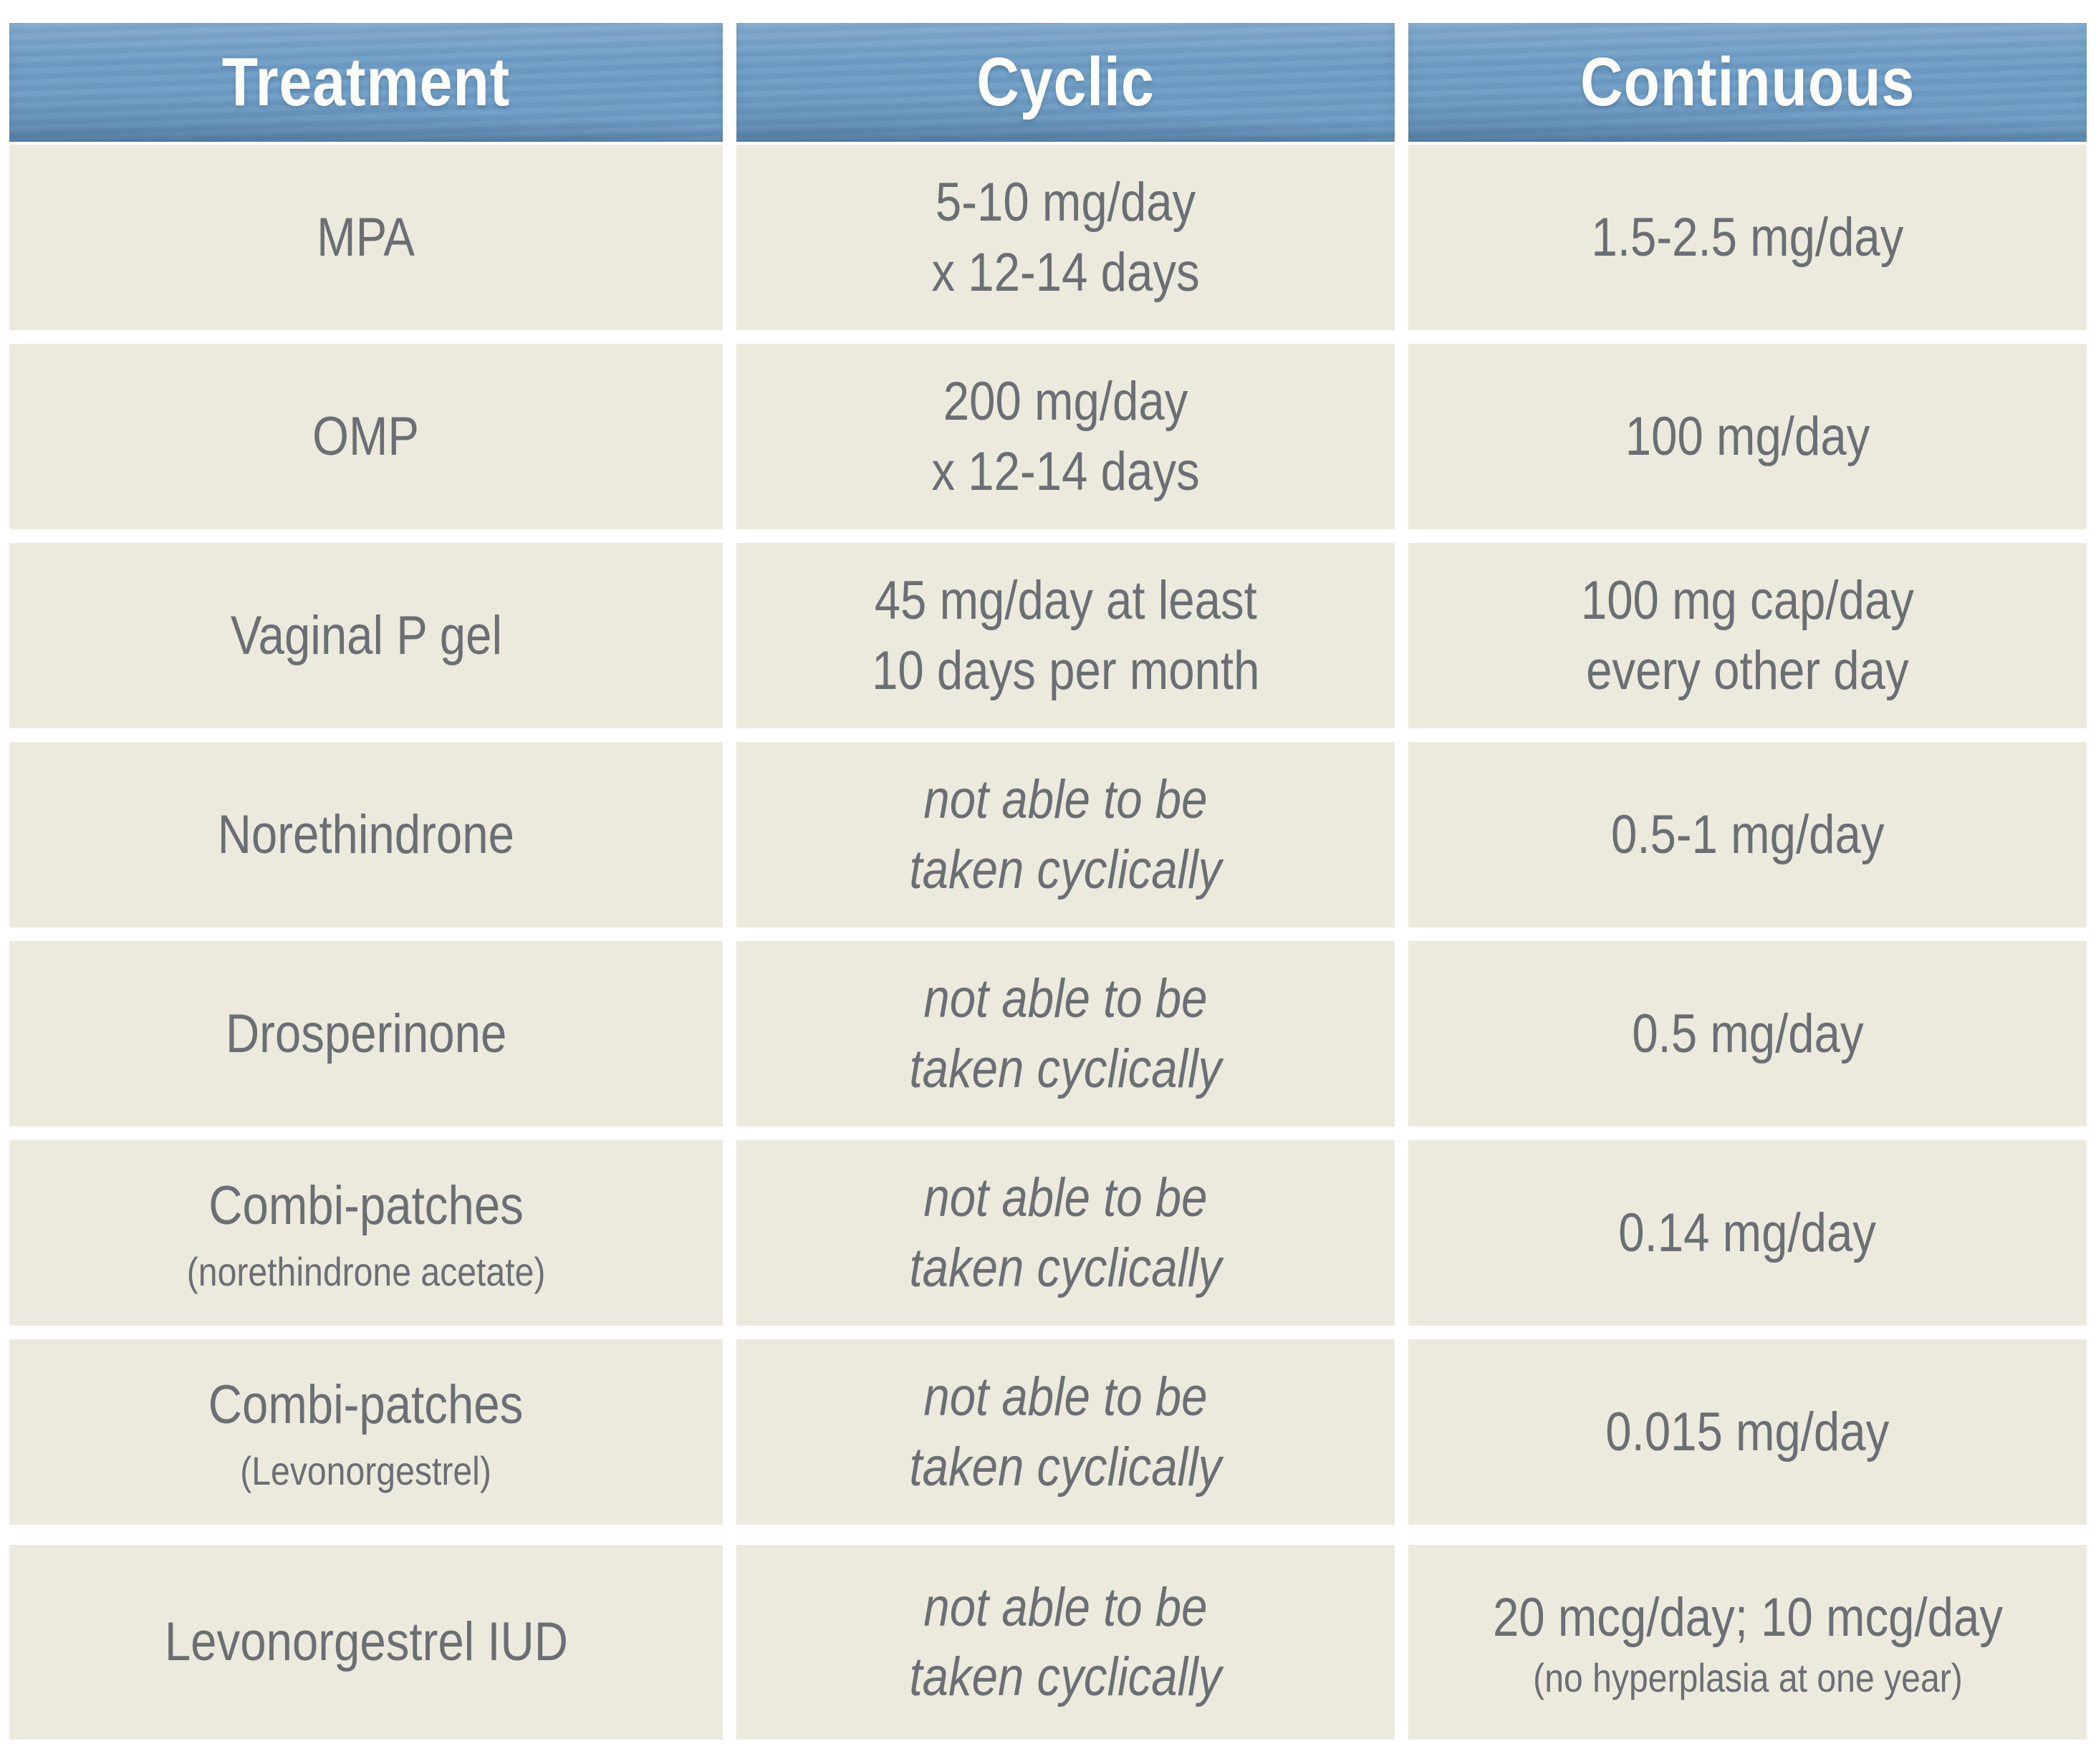 The image size is (2096, 1764). I want to click on cyclic-cell: 5-10 mg/day x 12-14 days, so click(1065, 238).